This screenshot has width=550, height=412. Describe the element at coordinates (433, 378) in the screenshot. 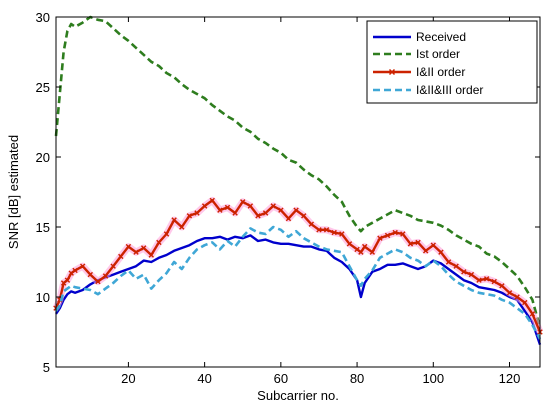

I see `x-tick-label: 100` at that location.